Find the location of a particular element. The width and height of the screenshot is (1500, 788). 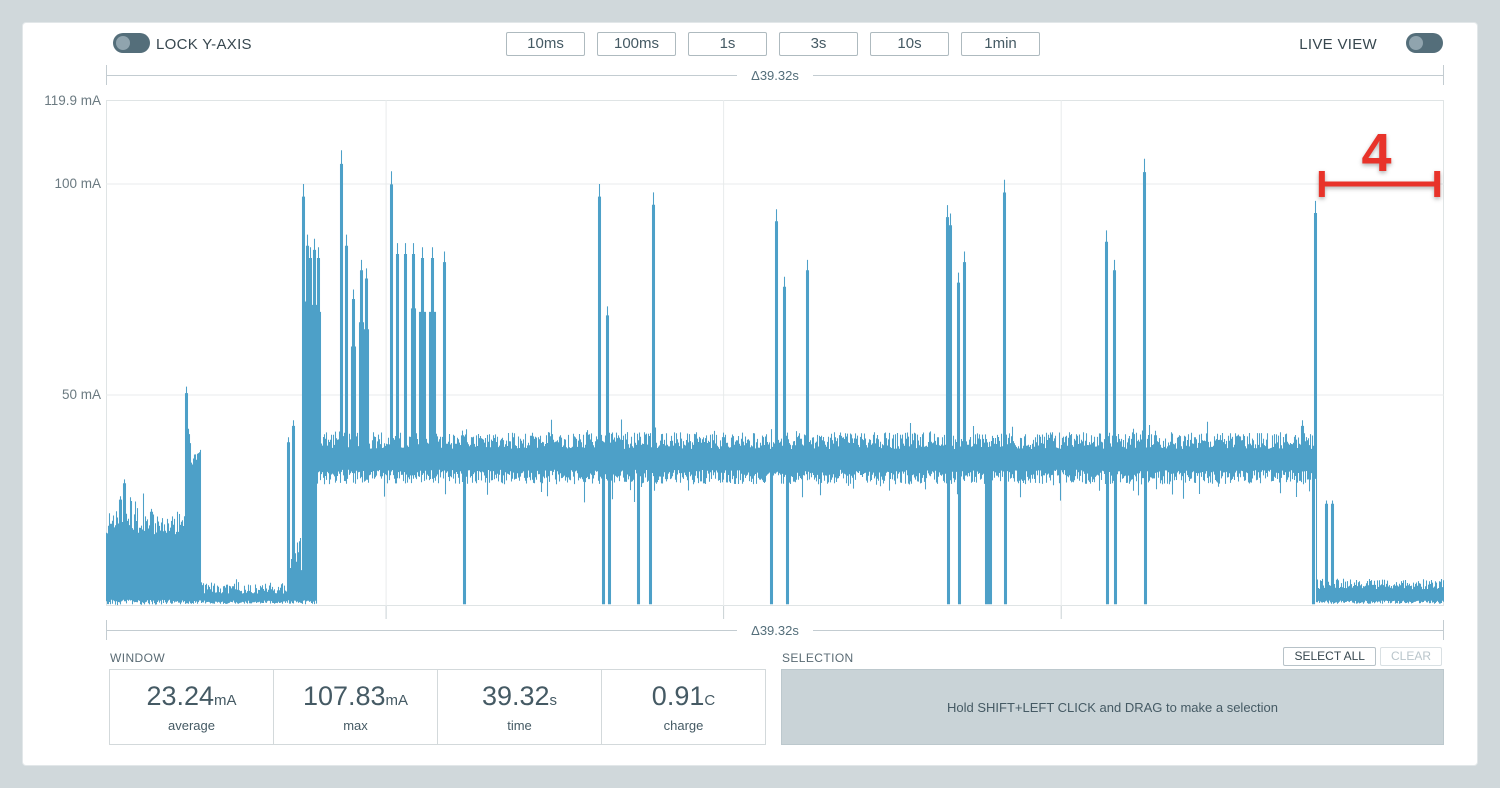

time-button-1min: 1min is located at coordinates (1000, 44).